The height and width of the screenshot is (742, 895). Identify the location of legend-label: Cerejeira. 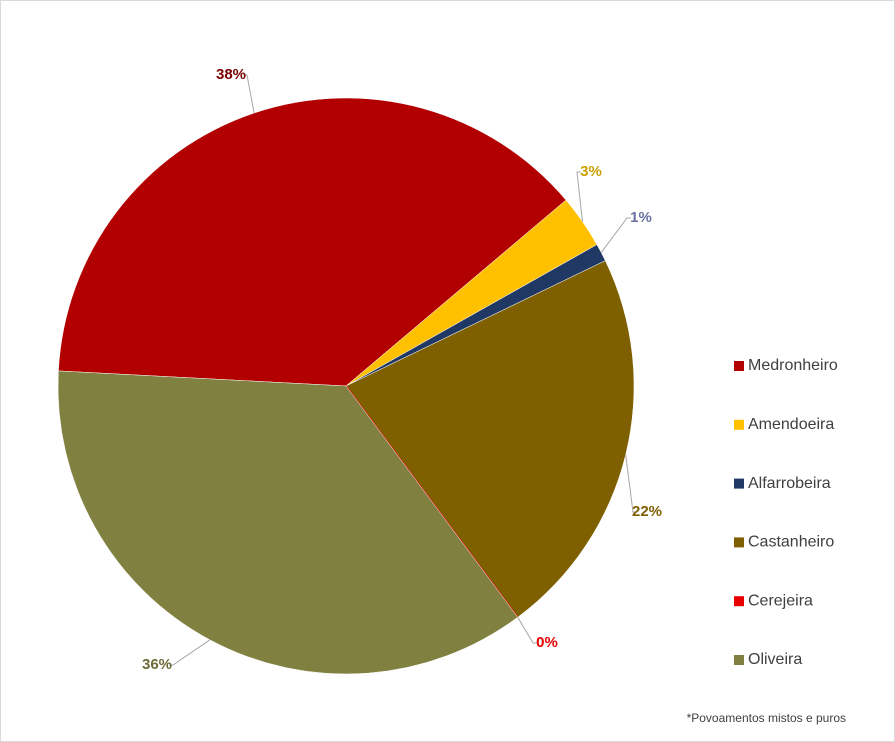
(780, 600).